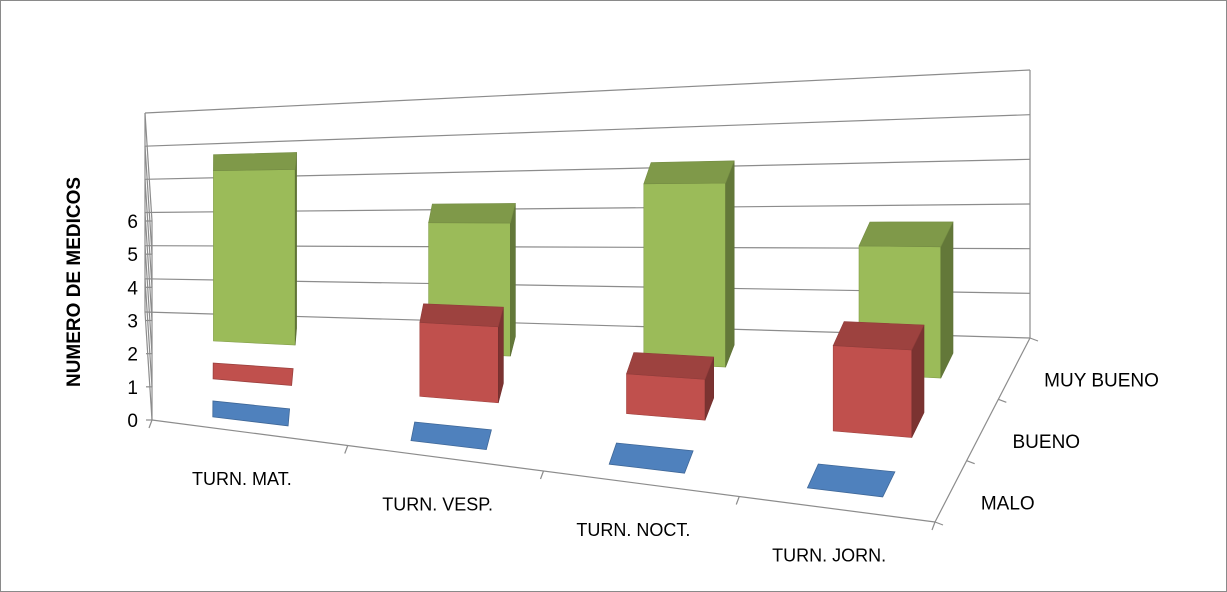 Image resolution: width=1227 pixels, height=592 pixels. Describe the element at coordinates (132, 288) in the screenshot. I see `y-tick-label: 4` at that location.